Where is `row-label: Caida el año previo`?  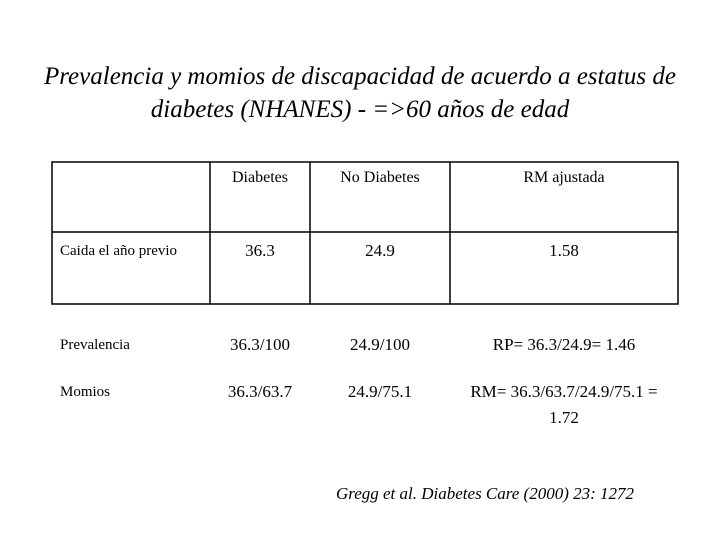
row-label: Caida el año previo is located at coordinates (119, 251).